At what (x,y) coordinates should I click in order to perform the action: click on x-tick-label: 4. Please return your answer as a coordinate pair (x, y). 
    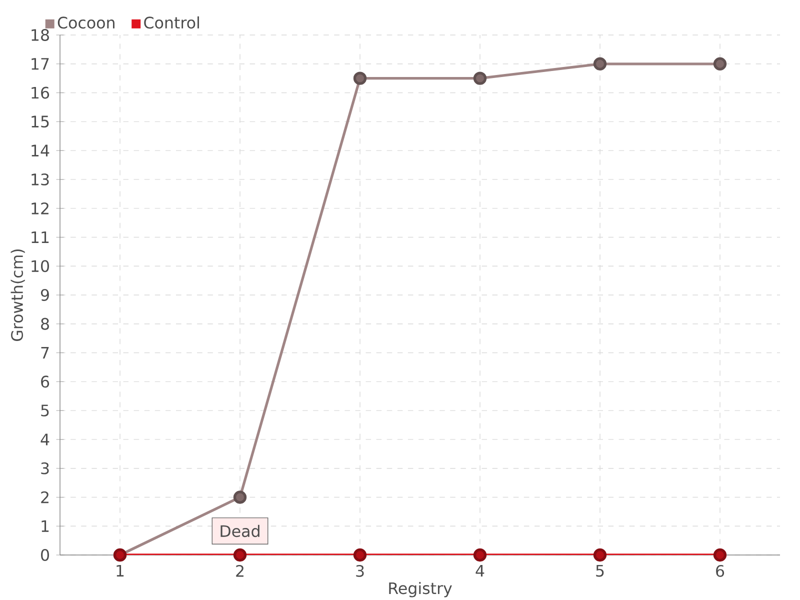
    Looking at the image, I should click on (480, 570).